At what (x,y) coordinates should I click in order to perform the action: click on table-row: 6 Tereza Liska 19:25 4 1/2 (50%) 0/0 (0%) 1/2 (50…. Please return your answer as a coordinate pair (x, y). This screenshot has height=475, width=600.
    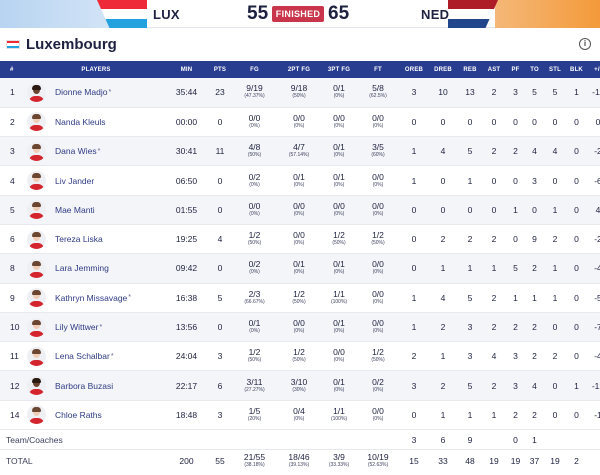
    Looking at the image, I should click on (300, 239).